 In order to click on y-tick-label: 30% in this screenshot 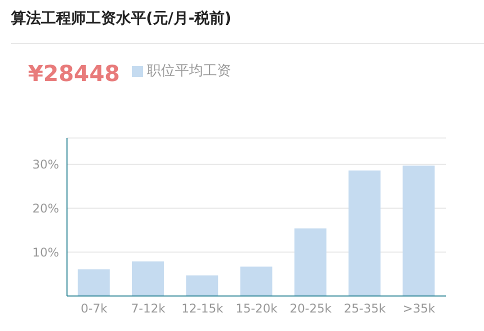, I will do `click(45, 165)`.